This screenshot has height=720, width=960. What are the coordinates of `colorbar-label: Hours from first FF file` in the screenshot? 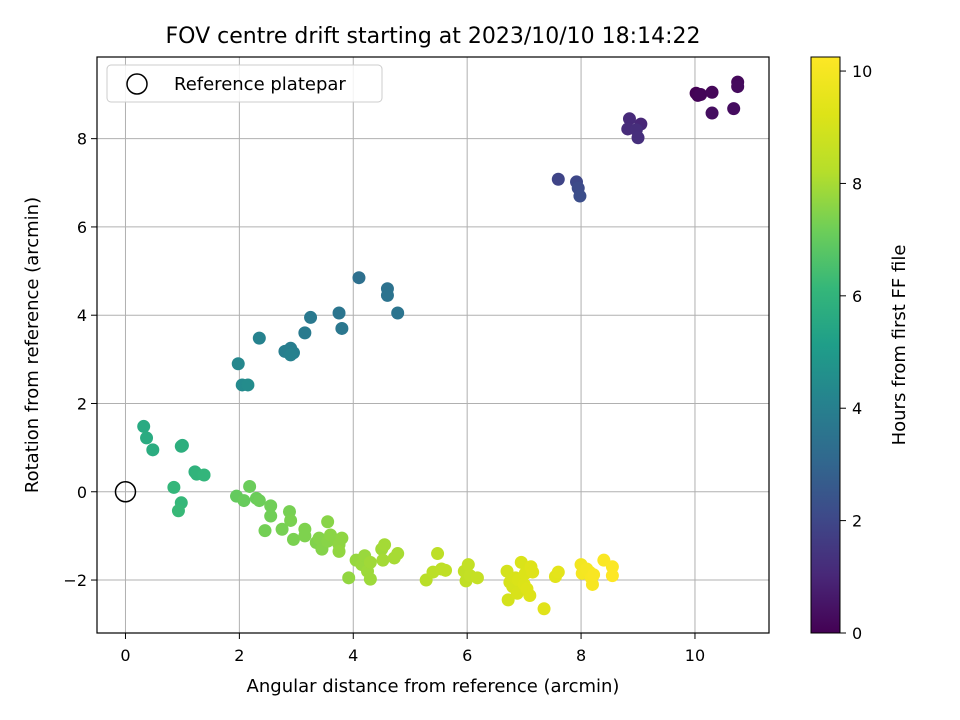 It's located at (899, 345).